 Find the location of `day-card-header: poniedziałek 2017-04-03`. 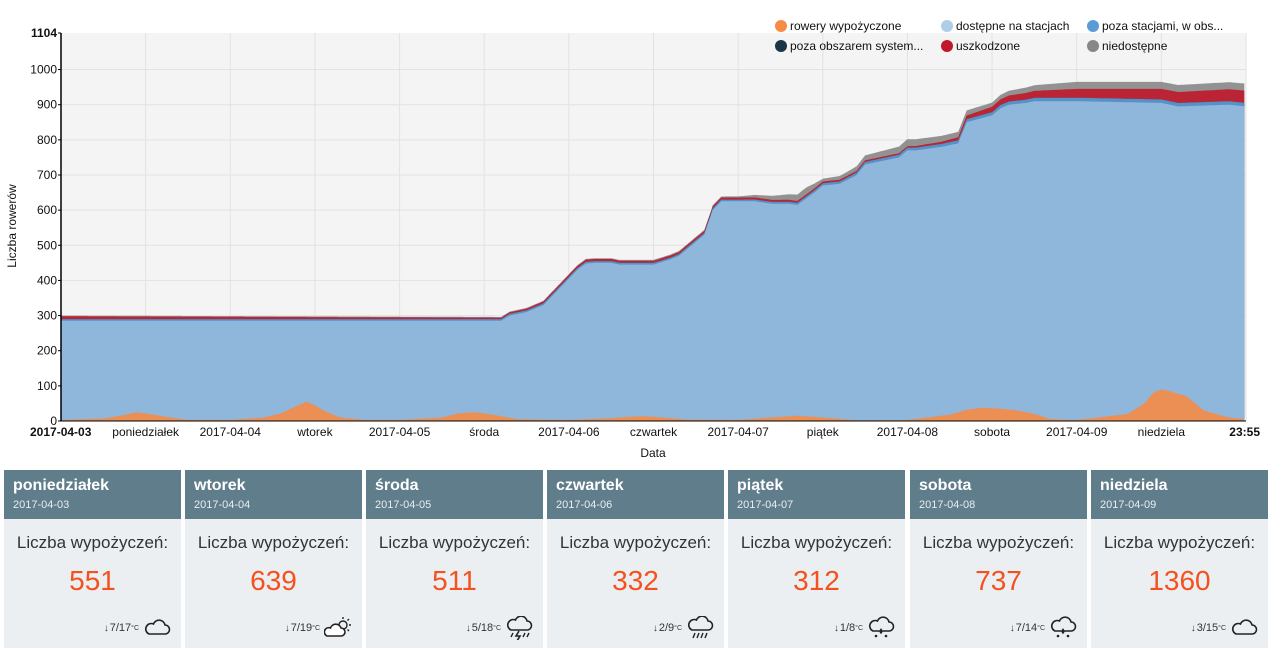

day-card-header: poniedziałek 2017-04-03 is located at coordinates (92, 494).